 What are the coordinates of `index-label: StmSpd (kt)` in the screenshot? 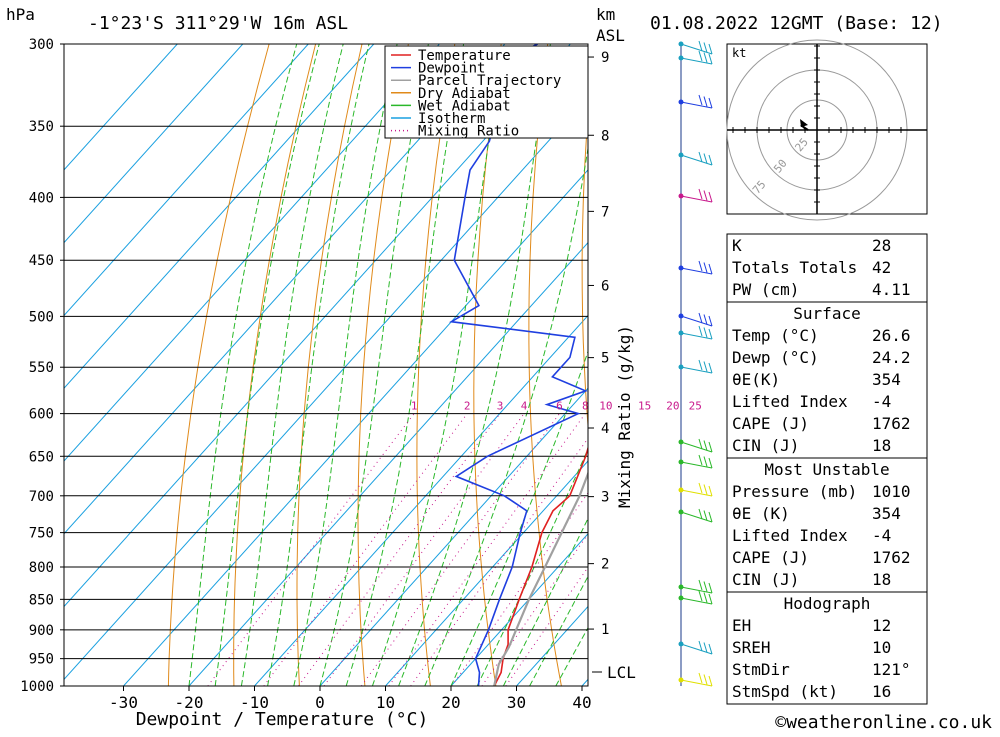 It's located at (785, 691).